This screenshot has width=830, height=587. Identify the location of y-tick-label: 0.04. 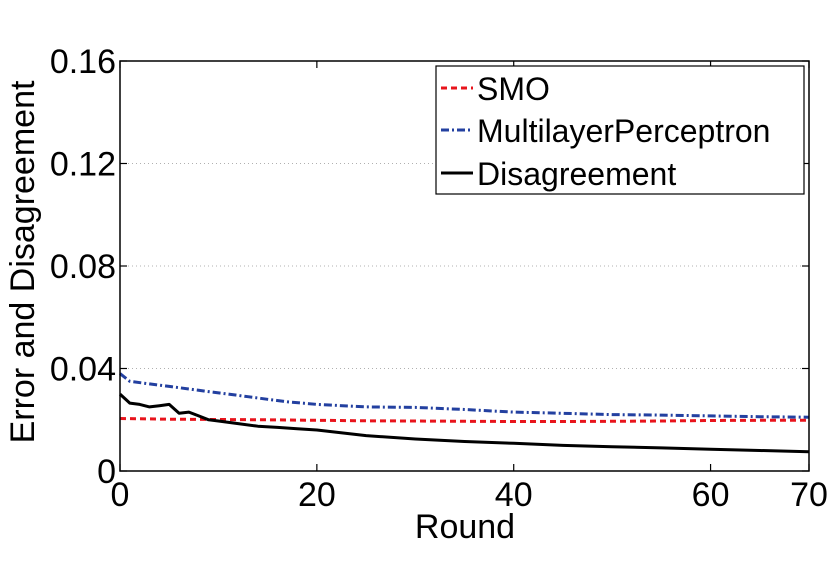
(83, 370).